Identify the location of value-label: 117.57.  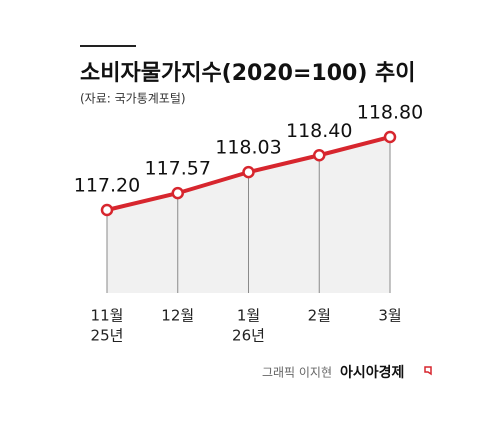
(178, 169).